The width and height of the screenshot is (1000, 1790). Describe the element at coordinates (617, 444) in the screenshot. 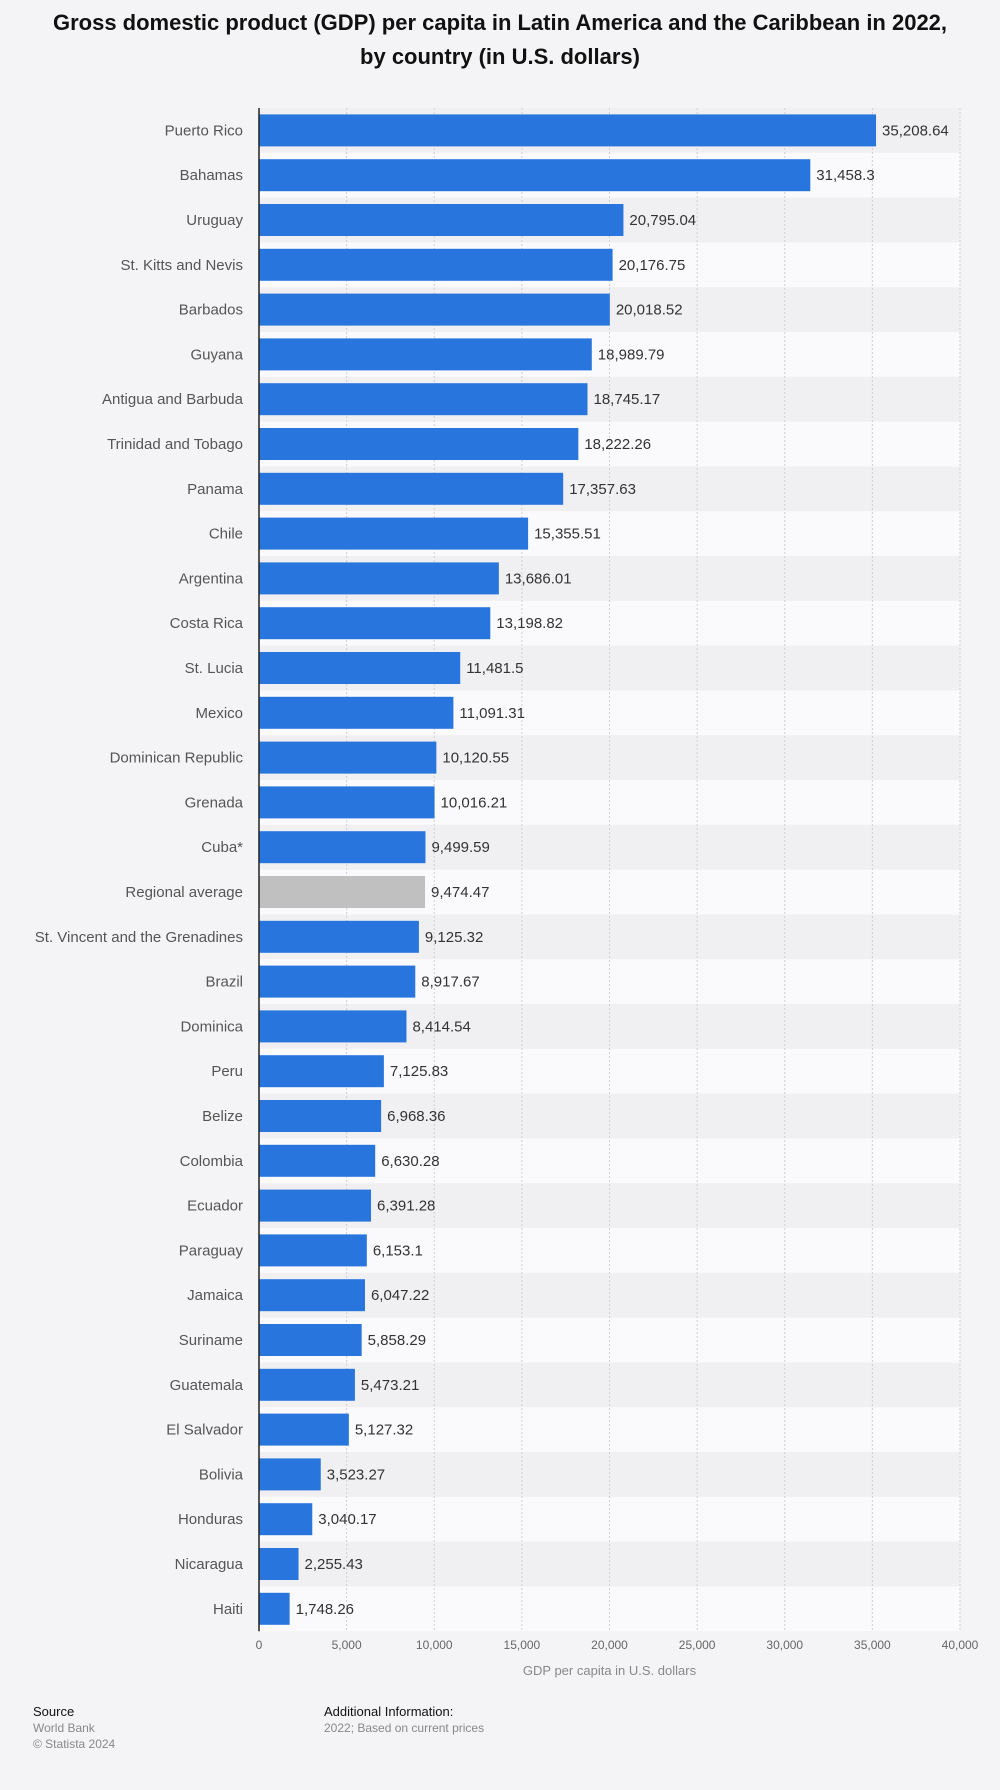

I see `value-label: 18,222.26` at that location.